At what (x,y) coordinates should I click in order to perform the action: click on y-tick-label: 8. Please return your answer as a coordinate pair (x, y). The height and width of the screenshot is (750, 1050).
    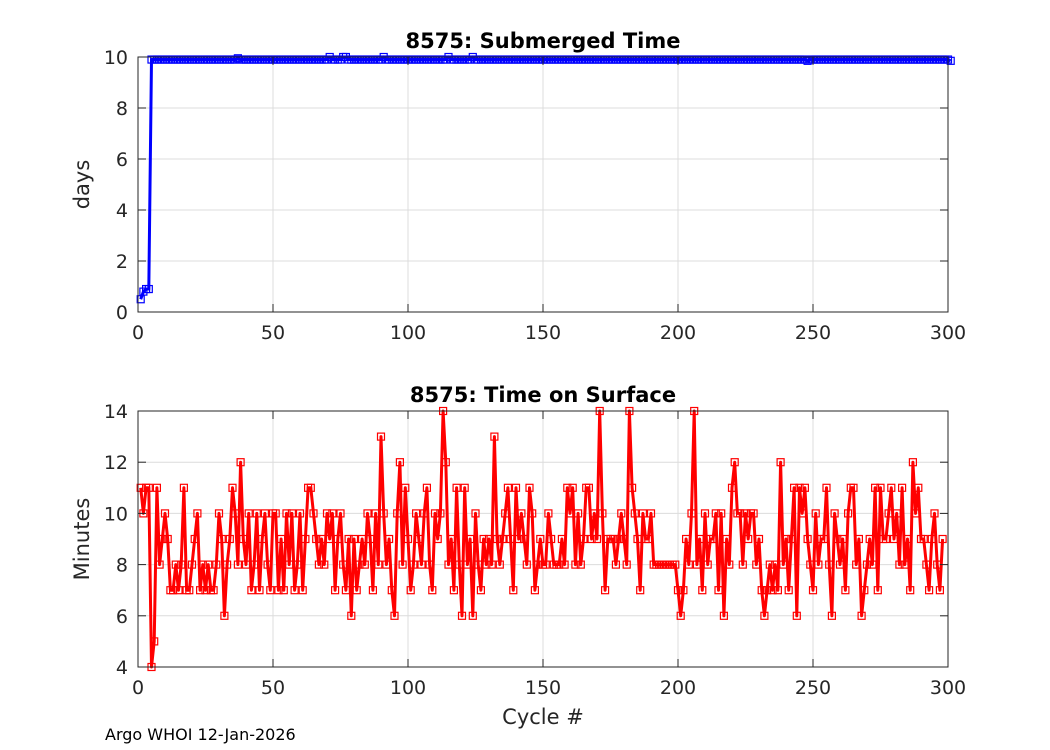
    Looking at the image, I should click on (122, 109).